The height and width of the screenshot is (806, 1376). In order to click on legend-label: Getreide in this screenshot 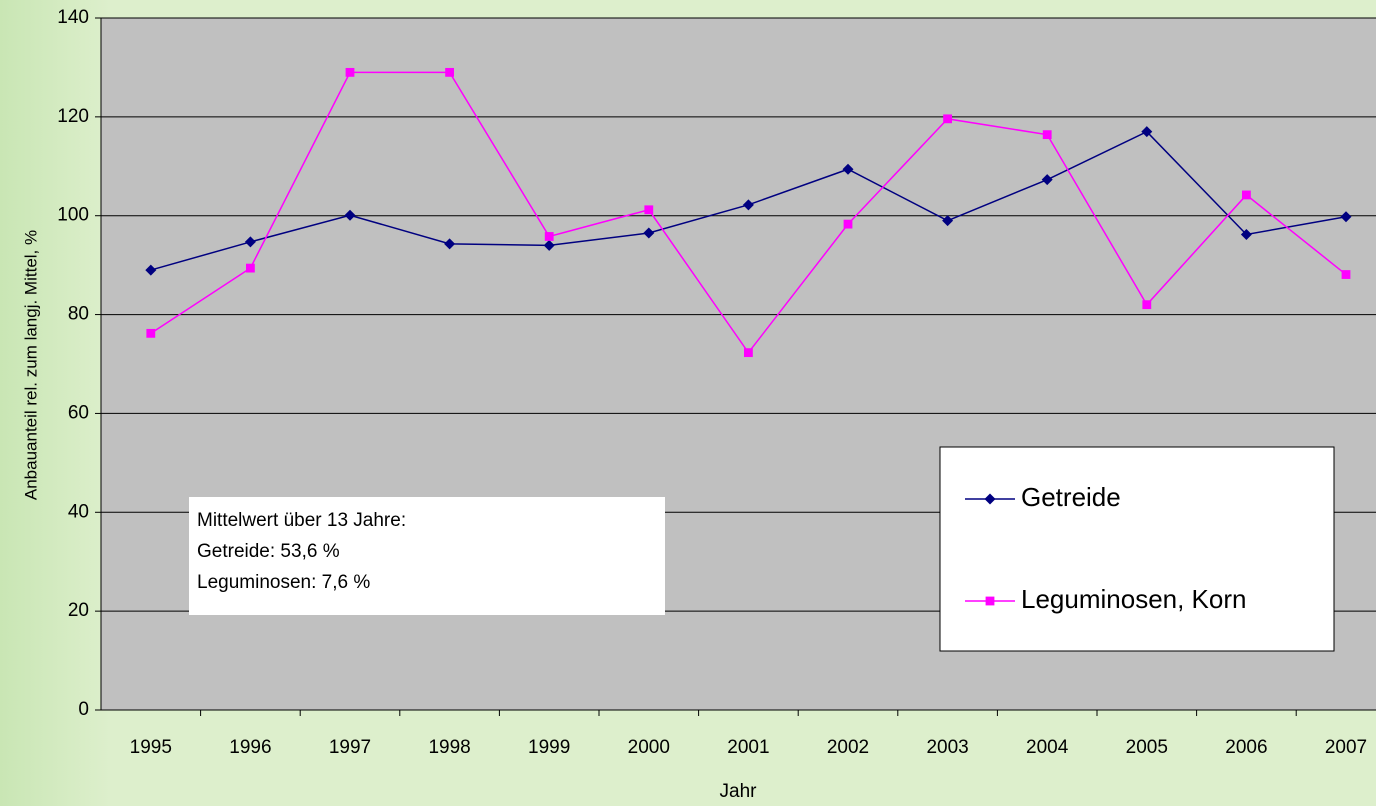, I will do `click(1071, 497)`.